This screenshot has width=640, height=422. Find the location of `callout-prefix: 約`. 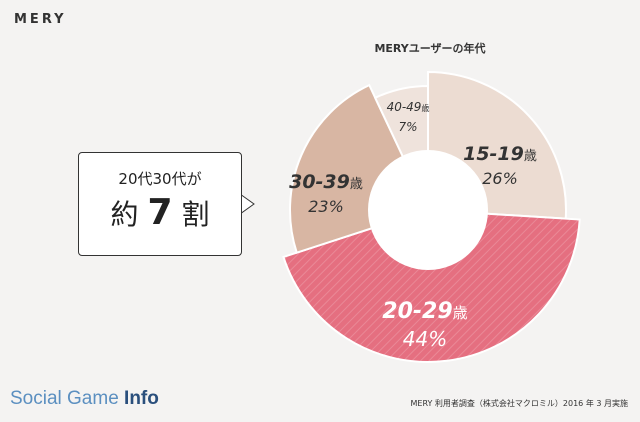

callout-prefix: 約 is located at coordinates (124, 214).